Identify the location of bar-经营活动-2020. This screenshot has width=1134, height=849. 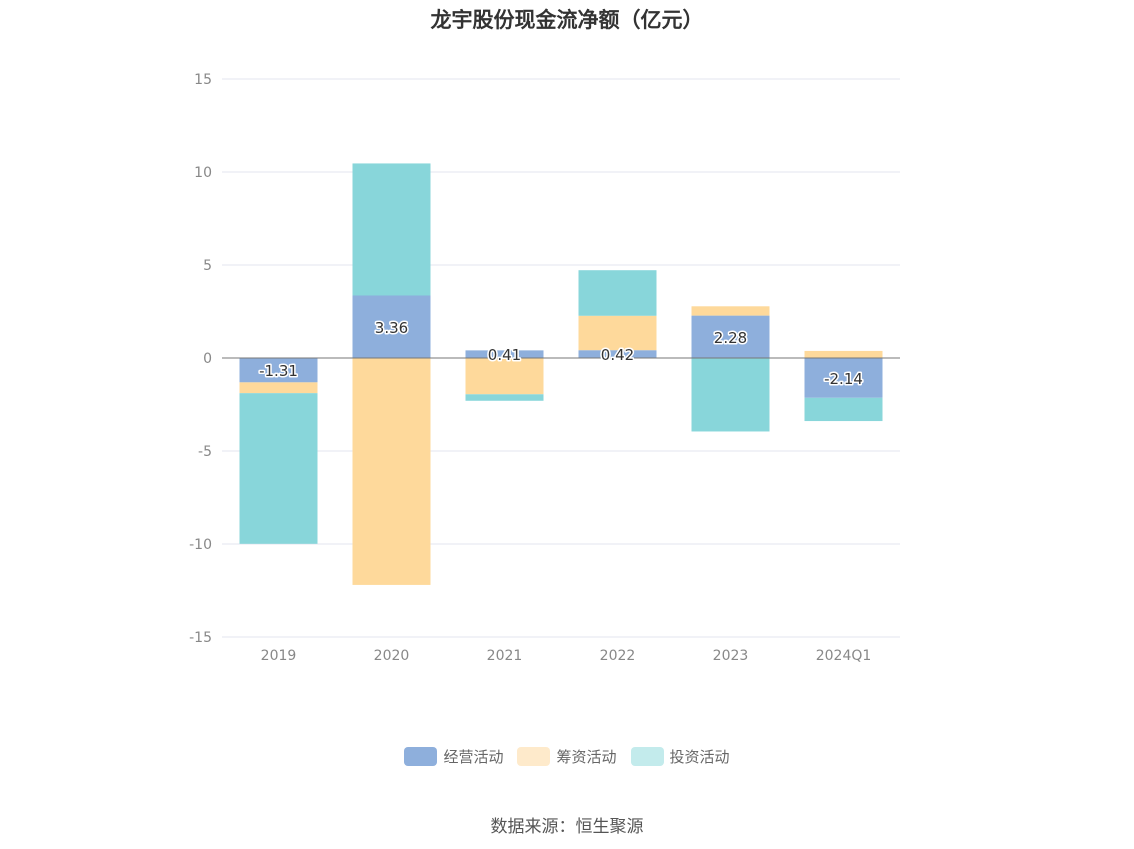
(391, 326).